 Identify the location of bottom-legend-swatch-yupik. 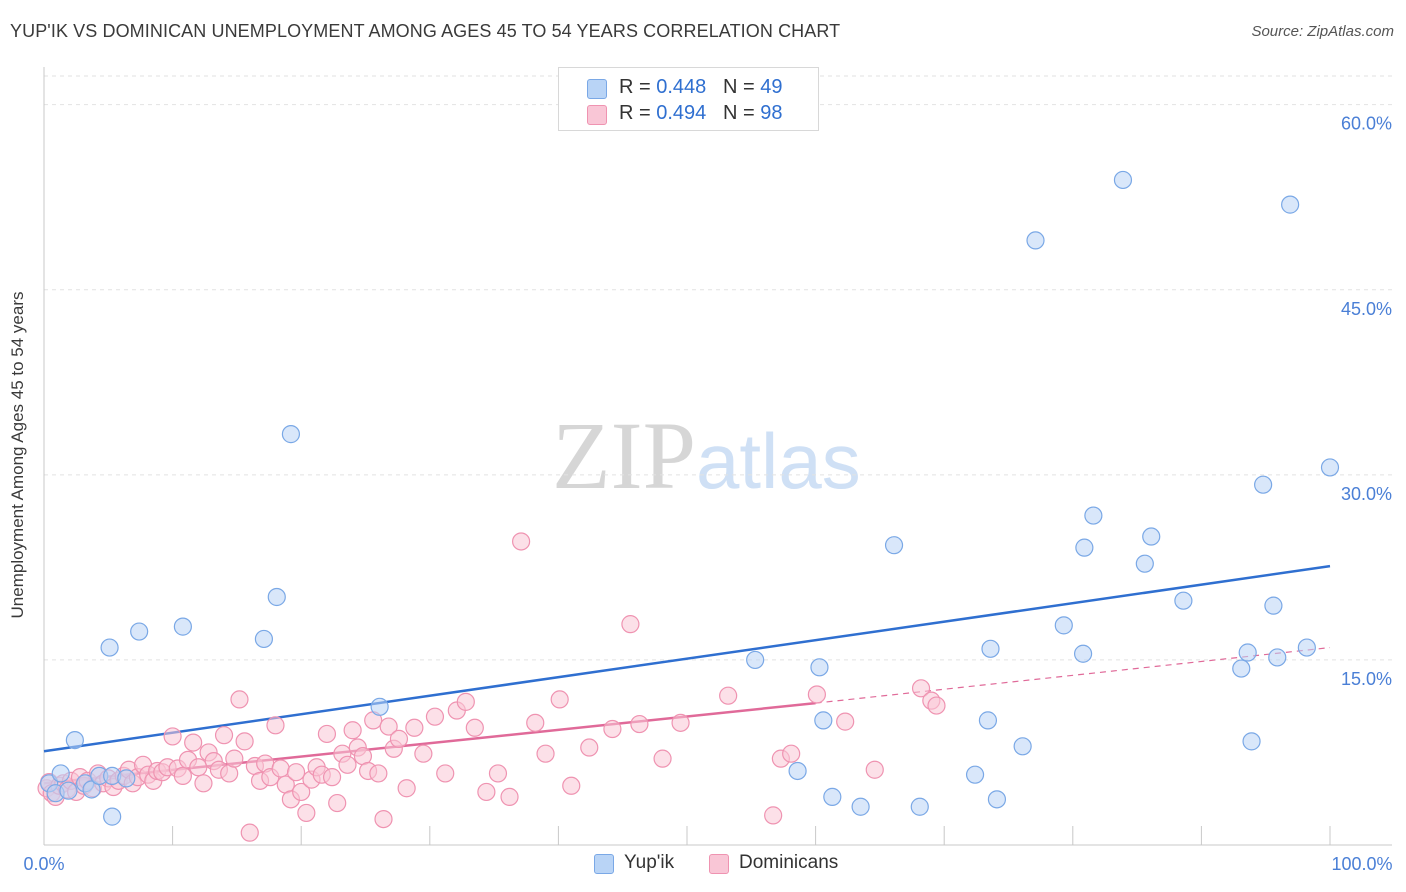
(604, 864).